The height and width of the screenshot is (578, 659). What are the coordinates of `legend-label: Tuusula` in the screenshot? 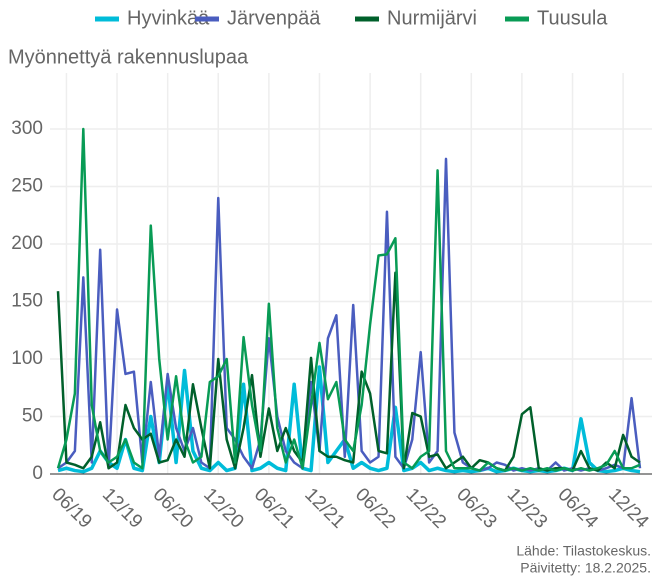 It's located at (572, 18).